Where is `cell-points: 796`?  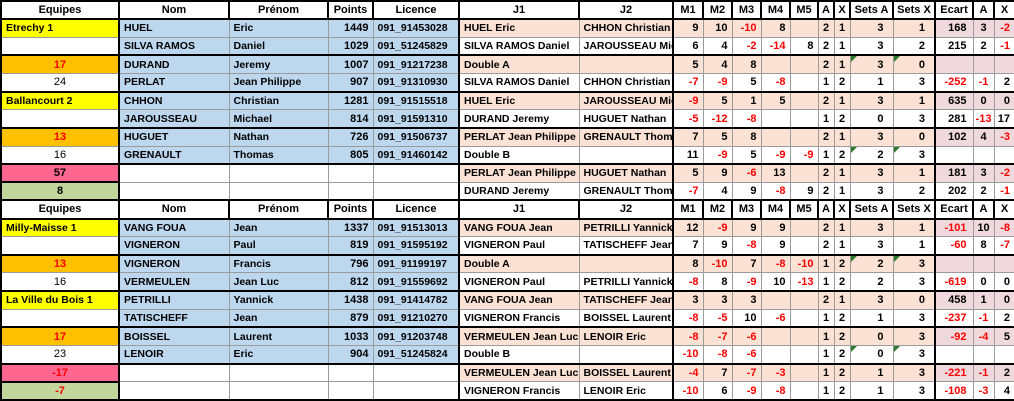
cell-points: 796 is located at coordinates (350, 264).